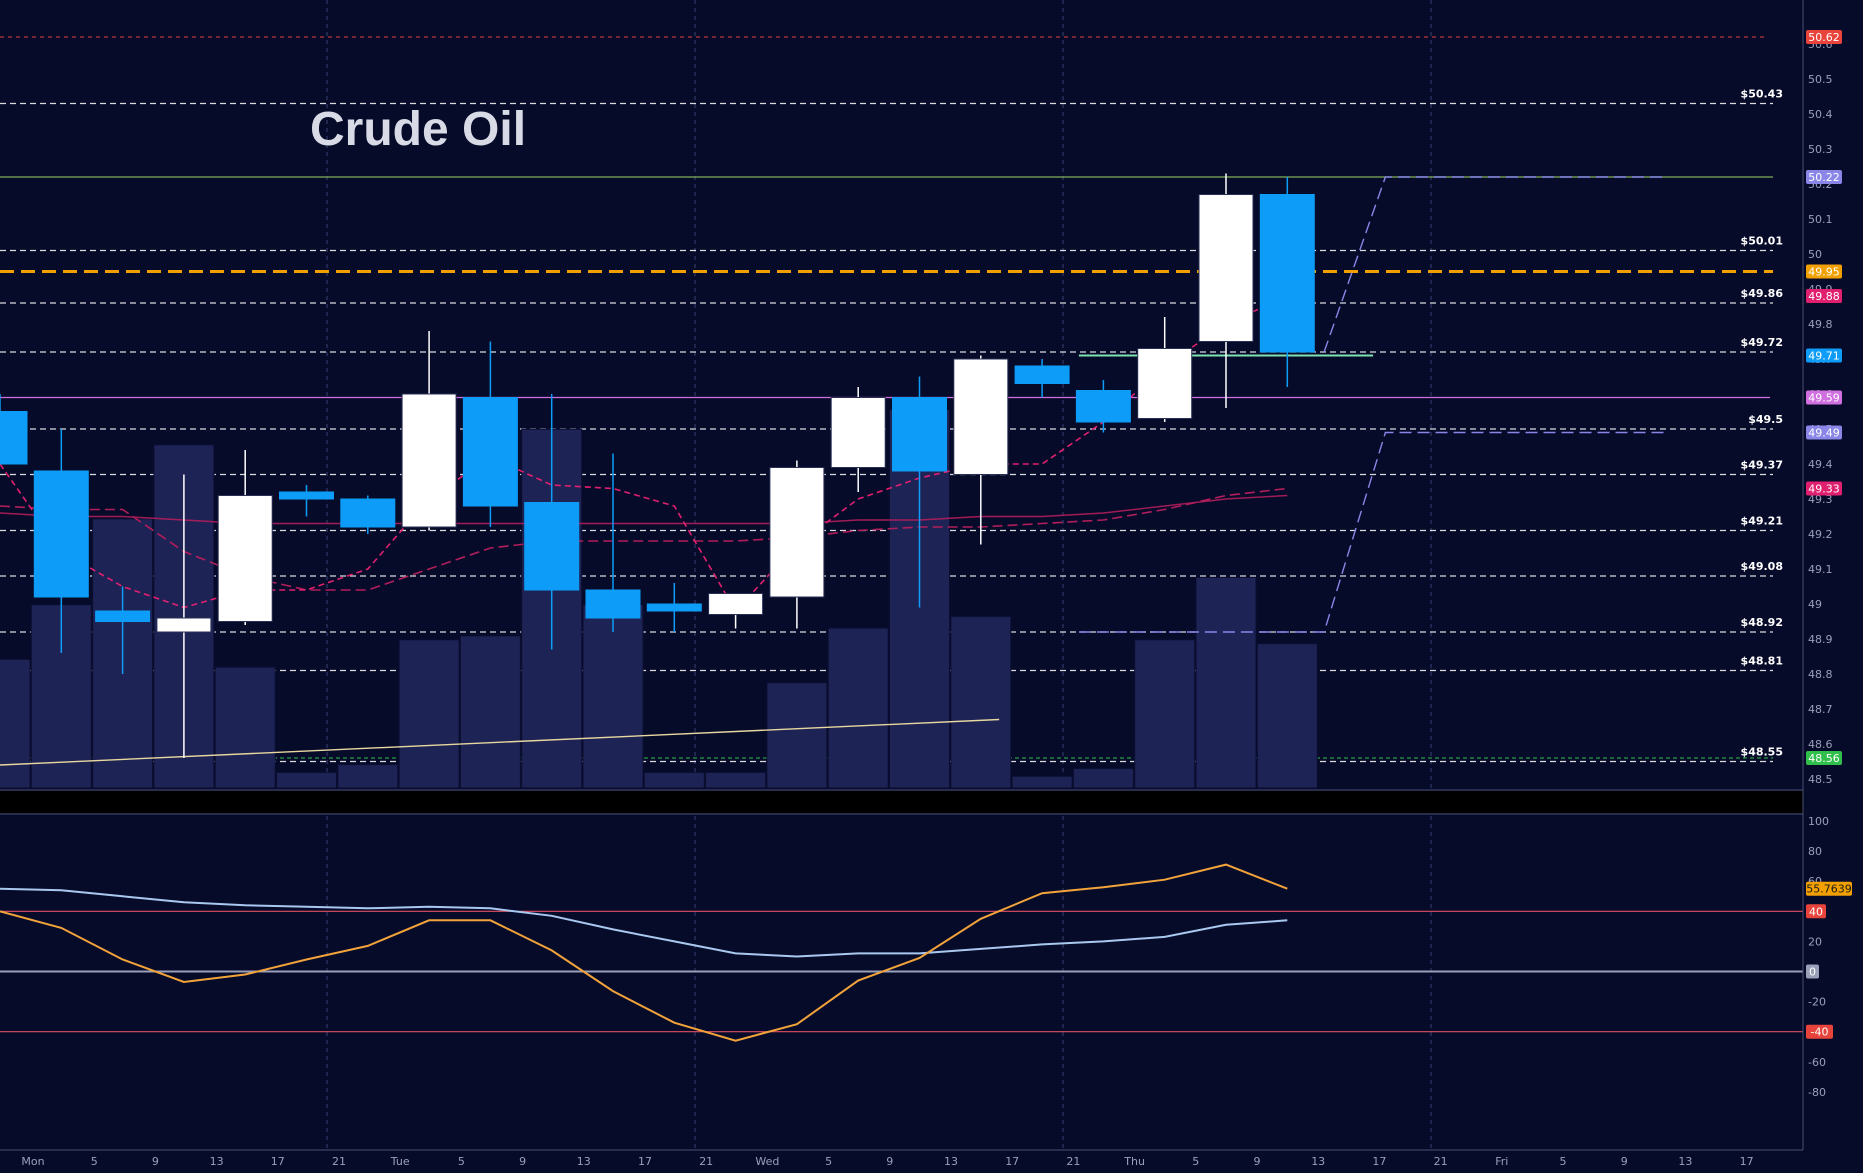 The height and width of the screenshot is (1173, 1863). What do you see at coordinates (1820, 324) in the screenshot?
I see `price-tick-label: 49.8` at bounding box center [1820, 324].